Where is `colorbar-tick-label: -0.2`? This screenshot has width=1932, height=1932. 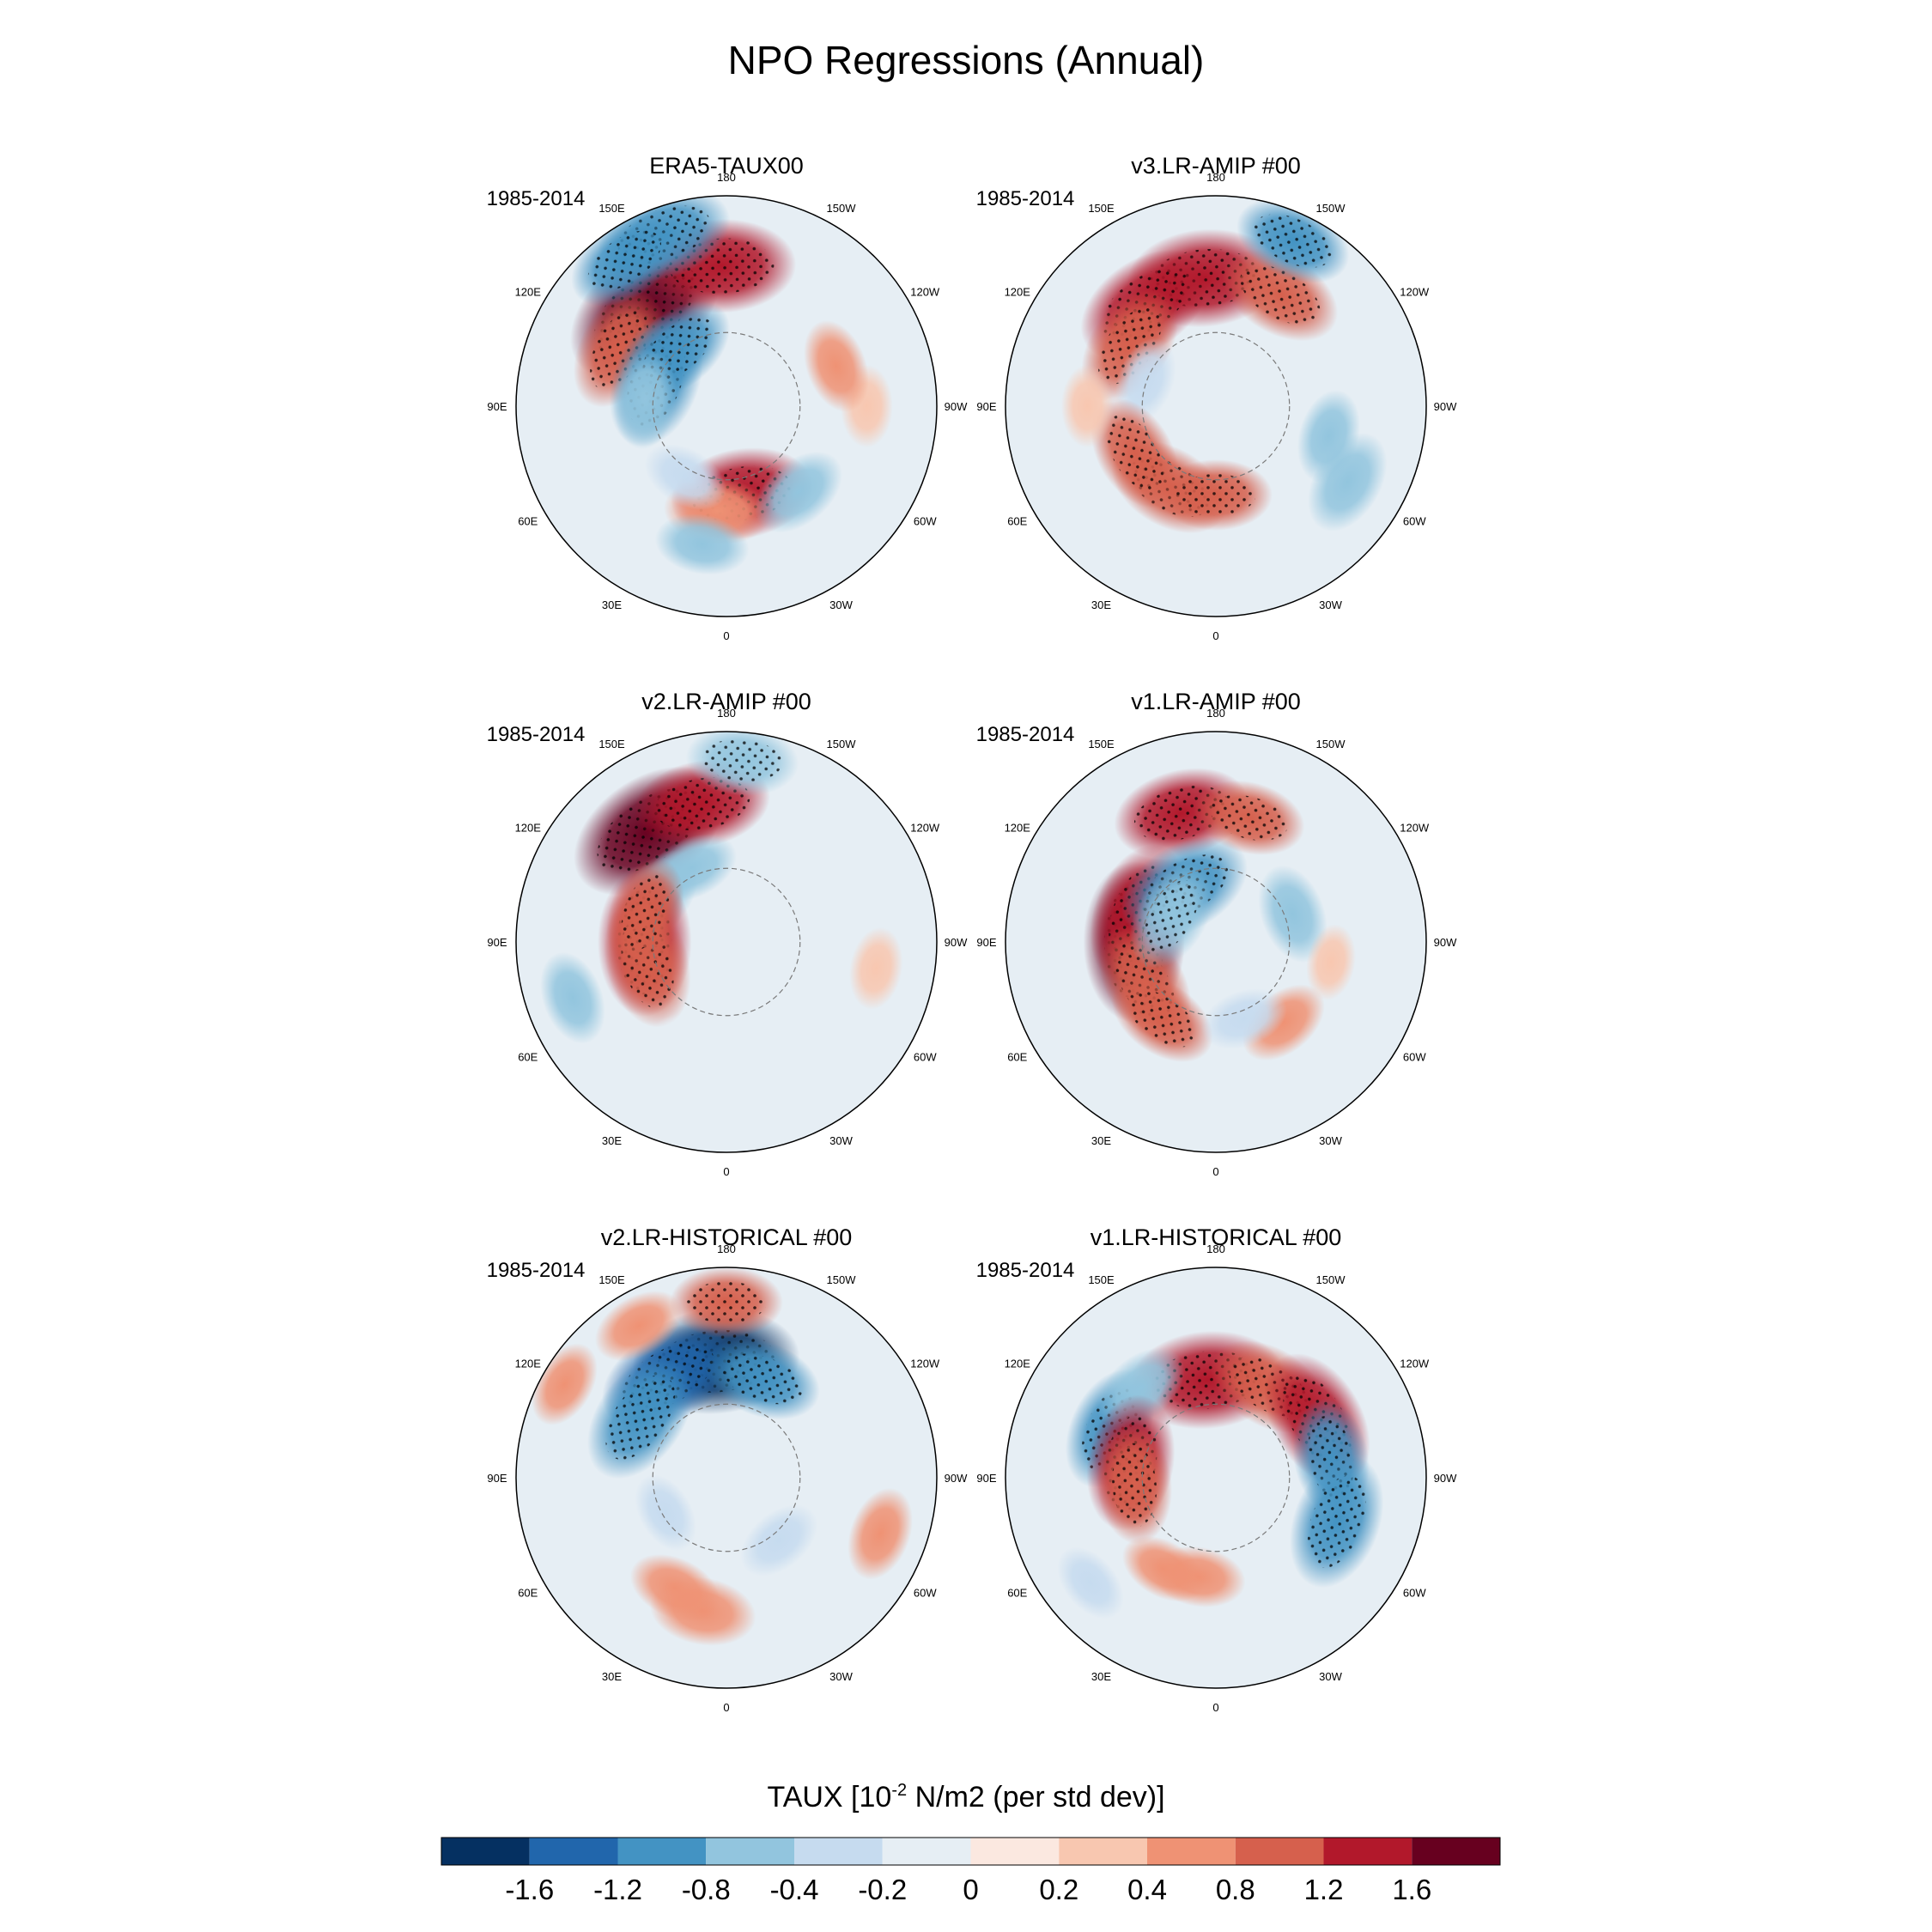 colorbar-tick-label: -0.2 is located at coordinates (882, 1889).